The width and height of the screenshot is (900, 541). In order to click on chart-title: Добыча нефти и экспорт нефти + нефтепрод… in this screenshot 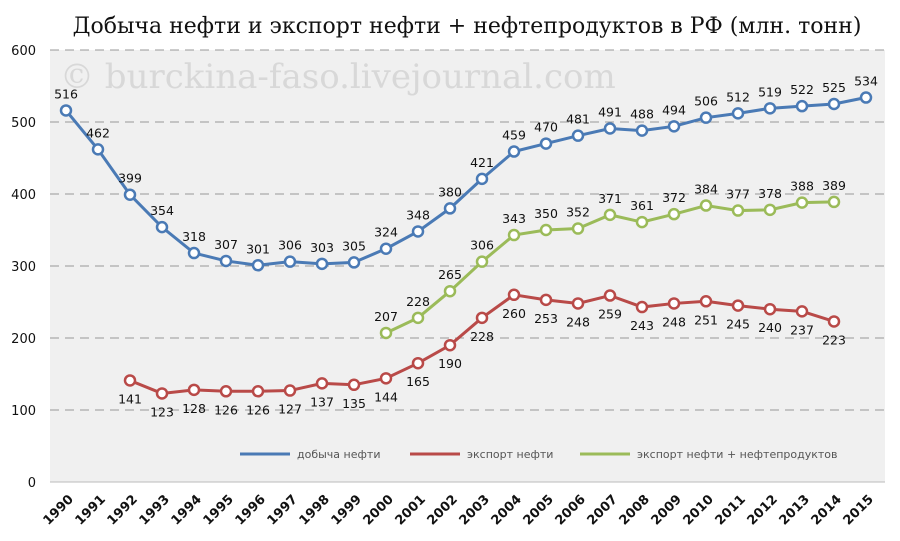, I will do `click(467, 26)`.